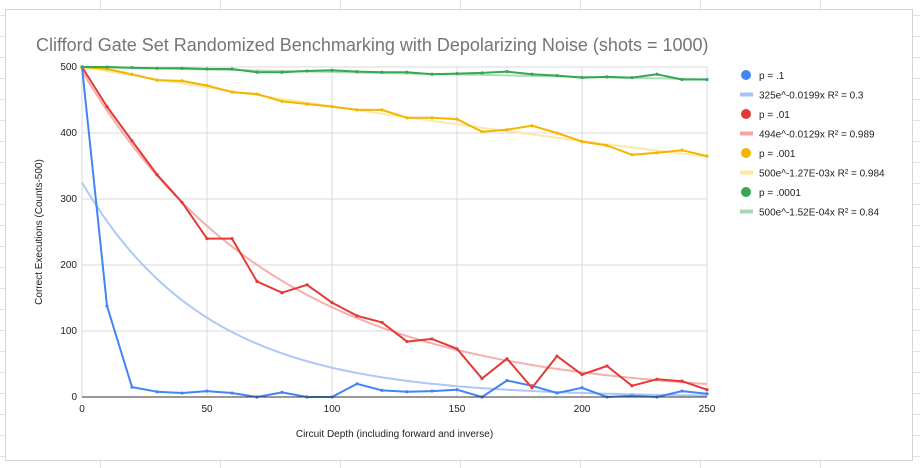  I want to click on legend-series-label: p = .0001, so click(780, 193).